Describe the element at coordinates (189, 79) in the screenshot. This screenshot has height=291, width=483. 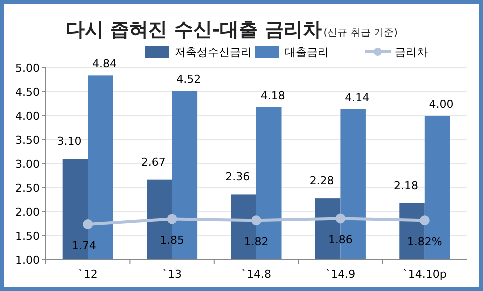
I see `data-label: 4.52` at that location.